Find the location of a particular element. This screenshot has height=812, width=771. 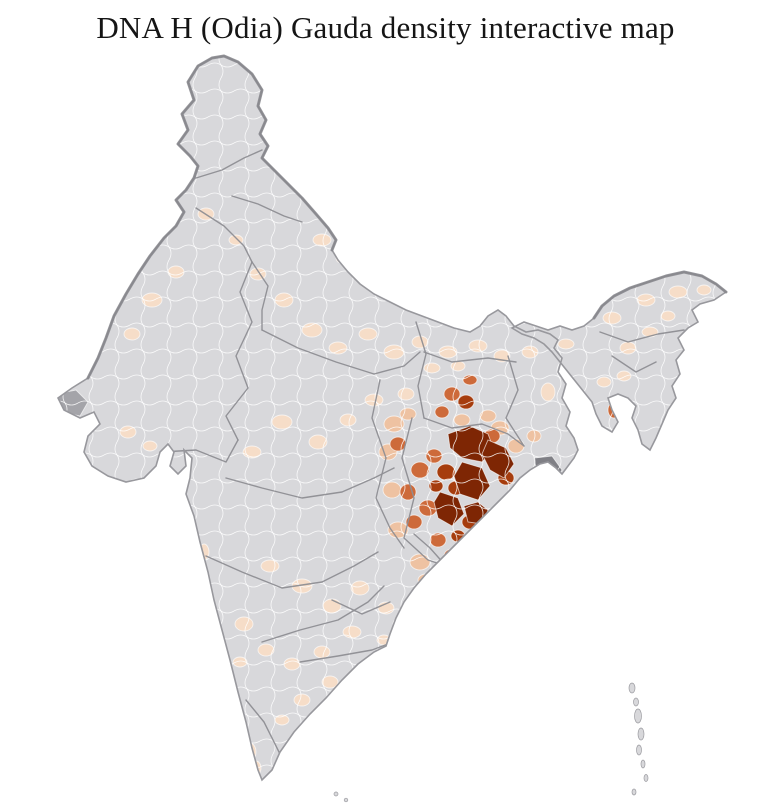

andaman-nicobar-islands is located at coordinates (491, 742).